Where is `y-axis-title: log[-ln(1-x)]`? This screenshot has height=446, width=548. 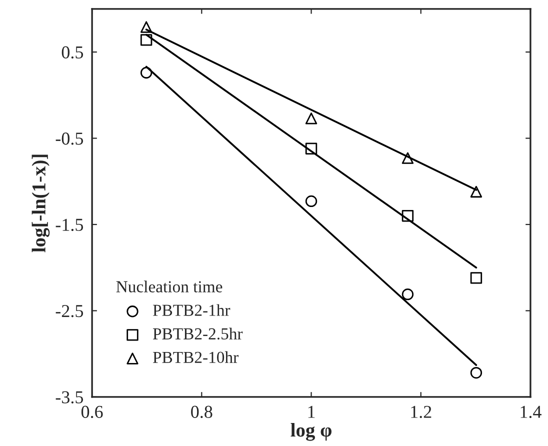 y-axis-title: log[-ln(1-x)] is located at coordinates (41, 203).